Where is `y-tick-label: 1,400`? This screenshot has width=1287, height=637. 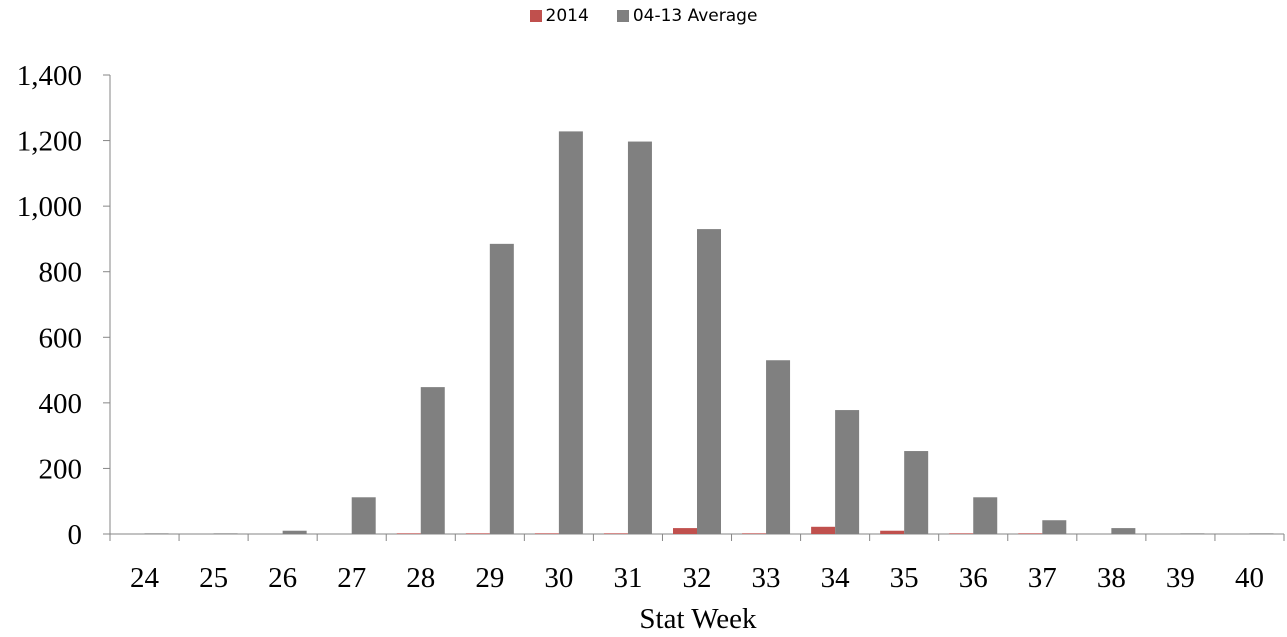
y-tick-label: 1,400 is located at coordinates (49, 76).